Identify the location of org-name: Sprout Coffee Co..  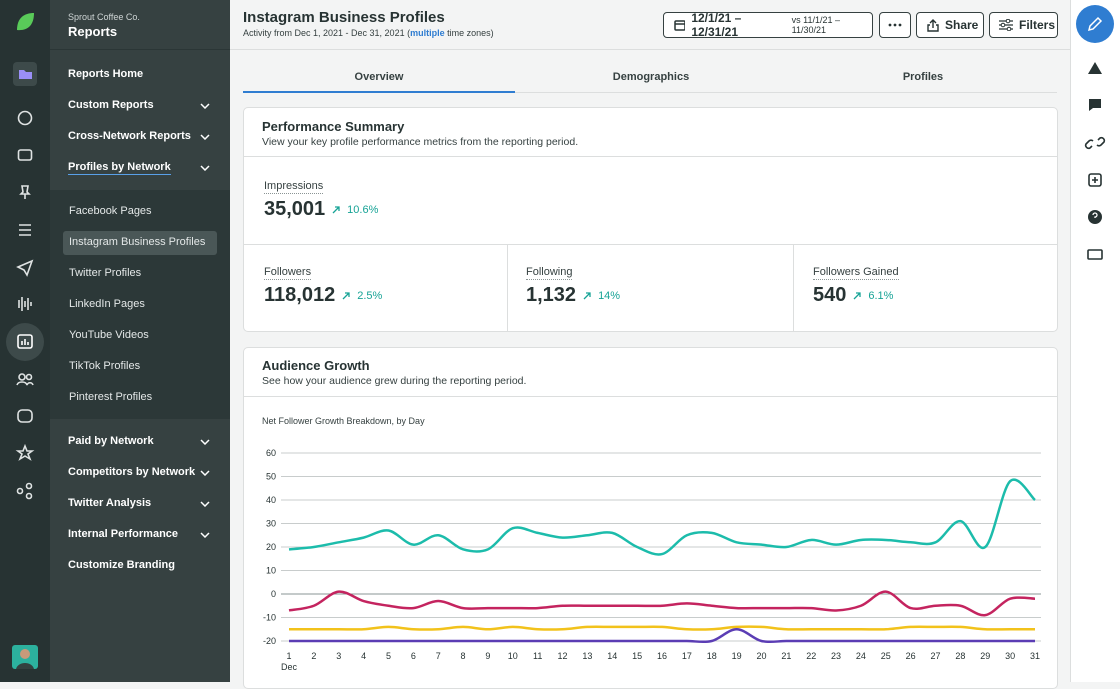
(104, 17).